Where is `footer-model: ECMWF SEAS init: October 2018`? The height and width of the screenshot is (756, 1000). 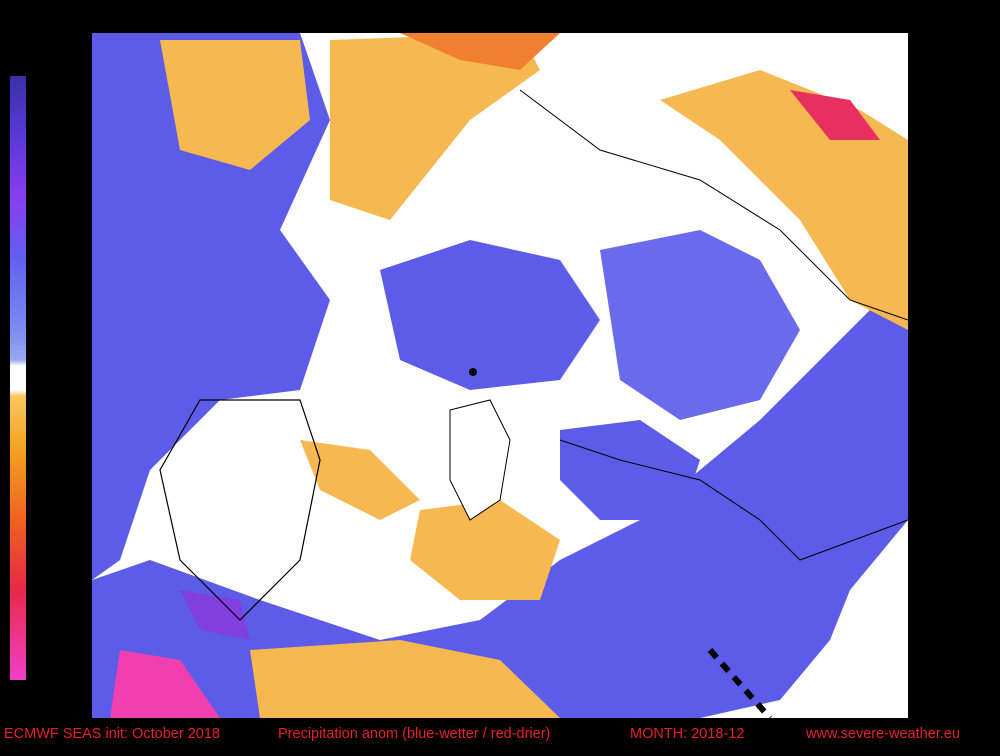 footer-model: ECMWF SEAS init: October 2018 is located at coordinates (112, 734).